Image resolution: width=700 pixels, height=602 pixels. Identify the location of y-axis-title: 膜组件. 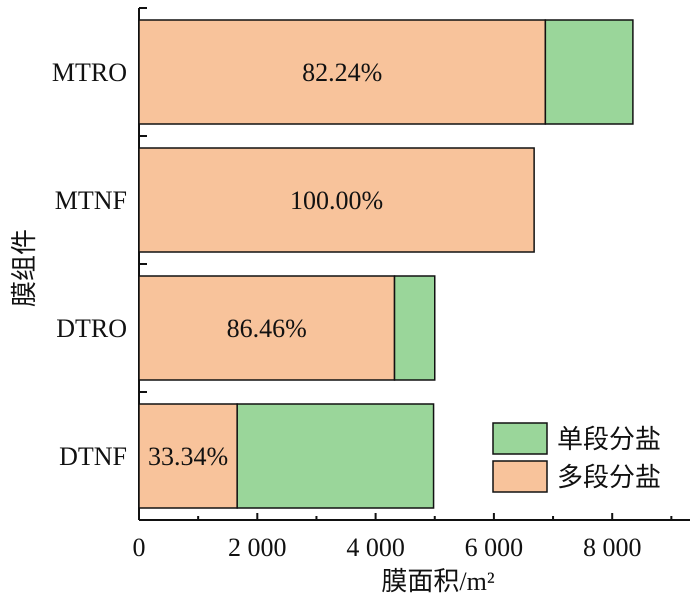
(24, 268).